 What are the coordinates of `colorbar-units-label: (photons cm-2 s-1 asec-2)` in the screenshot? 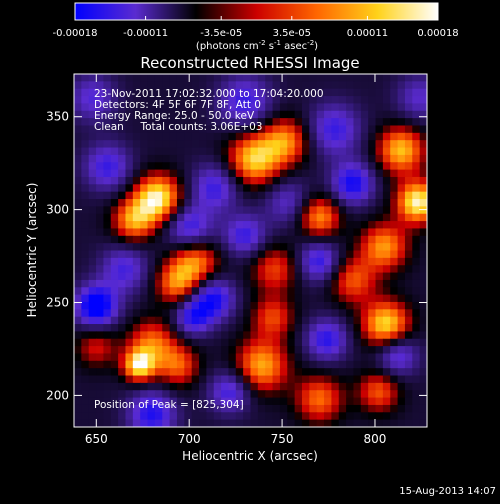 It's located at (257, 45).